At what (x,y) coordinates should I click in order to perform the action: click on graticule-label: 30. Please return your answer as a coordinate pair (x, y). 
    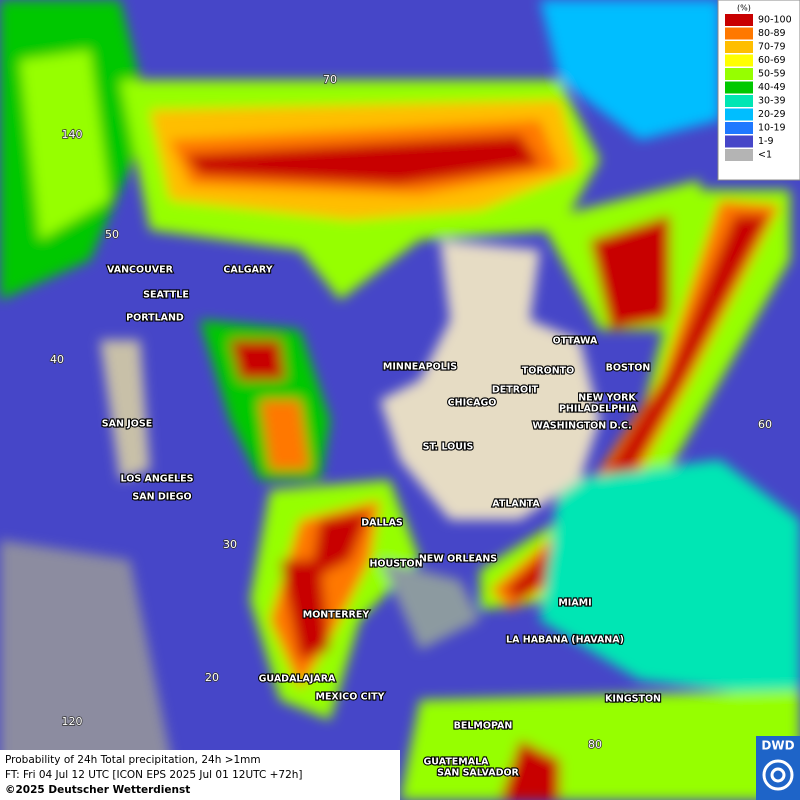
    Looking at the image, I should click on (230, 544).